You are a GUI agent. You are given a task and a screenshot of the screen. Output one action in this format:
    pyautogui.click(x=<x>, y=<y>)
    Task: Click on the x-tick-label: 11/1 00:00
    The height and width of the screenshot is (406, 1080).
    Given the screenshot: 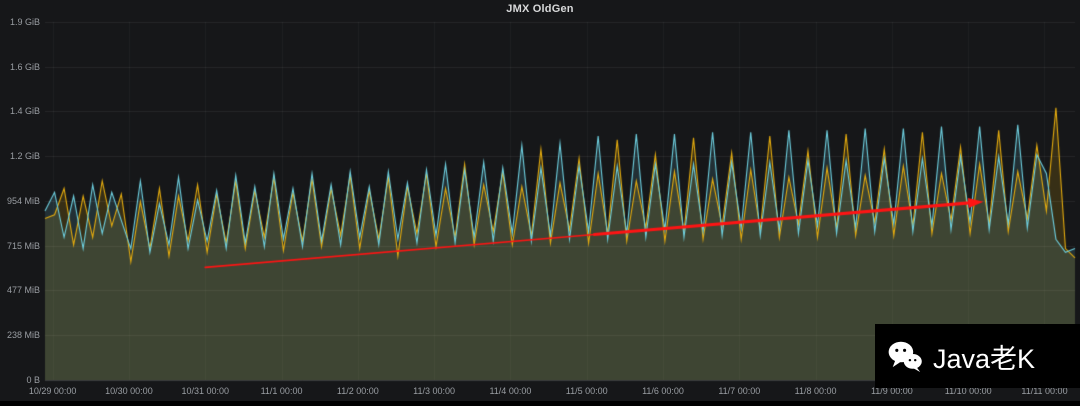 What is the action you would take?
    pyautogui.click(x=281, y=391)
    